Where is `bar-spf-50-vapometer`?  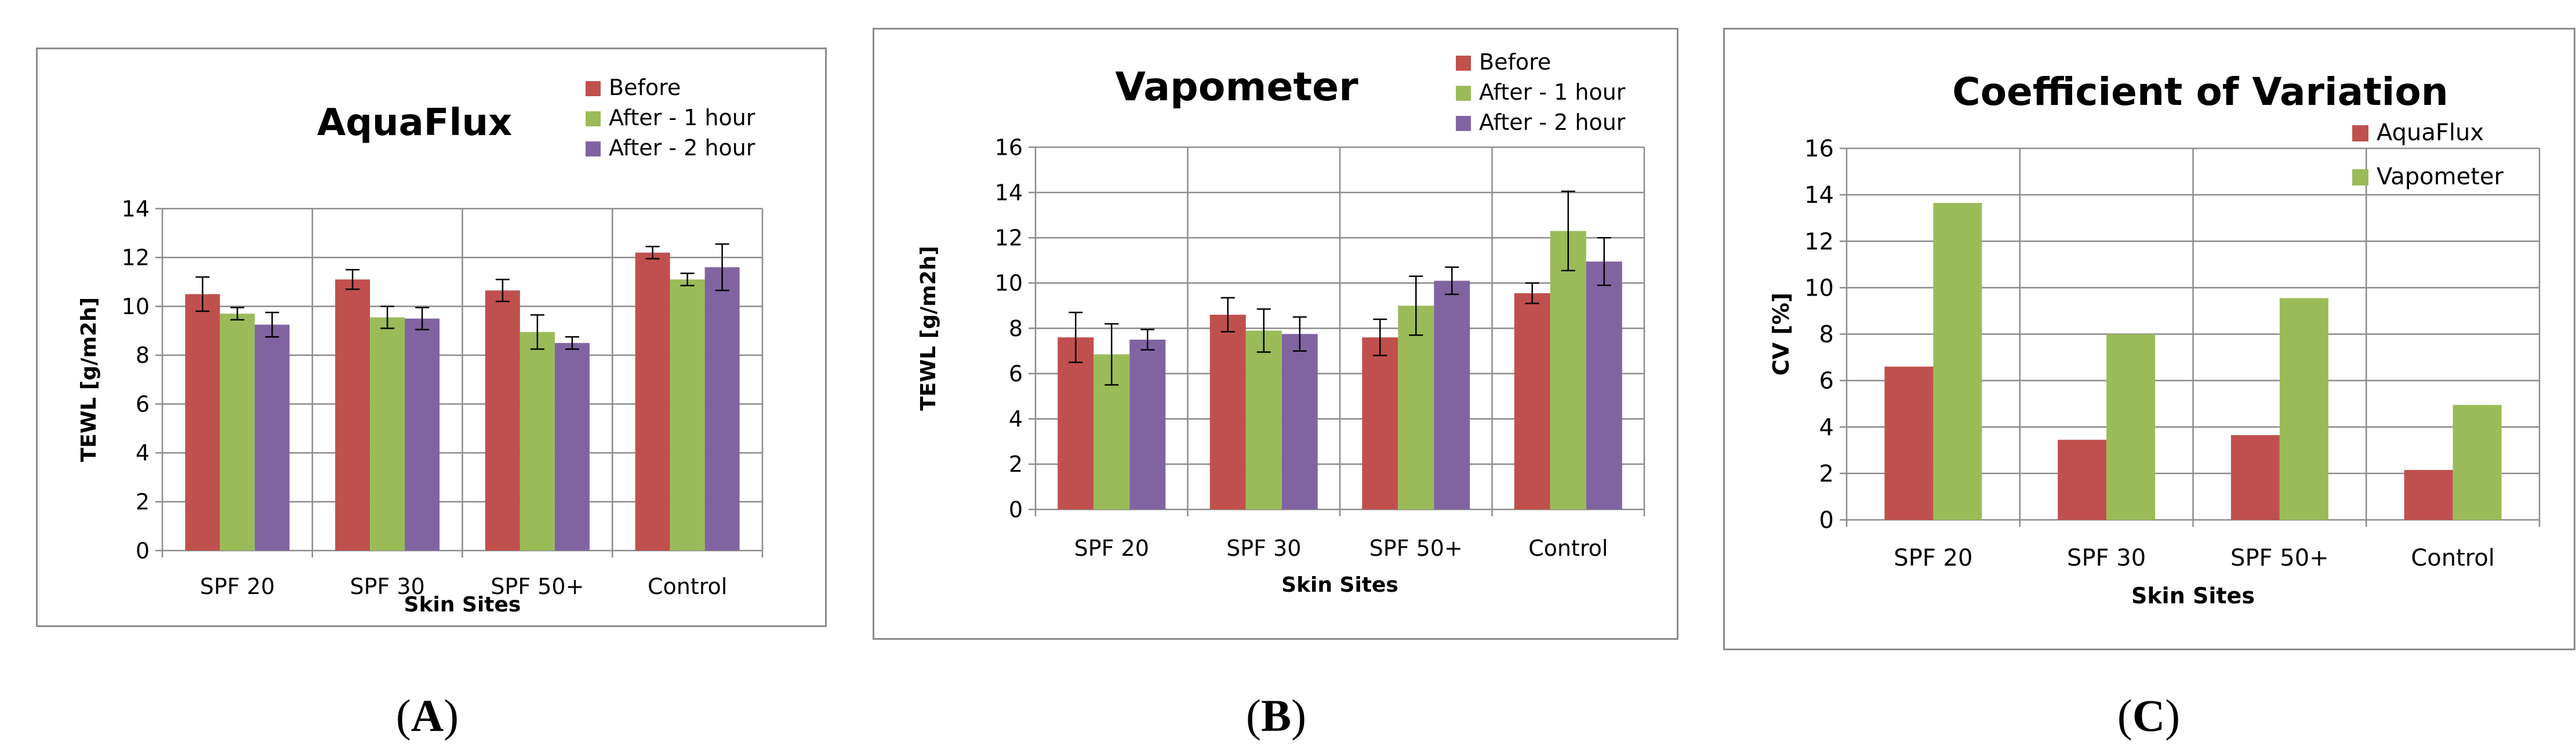 bar-spf-50-vapometer is located at coordinates (2303, 409).